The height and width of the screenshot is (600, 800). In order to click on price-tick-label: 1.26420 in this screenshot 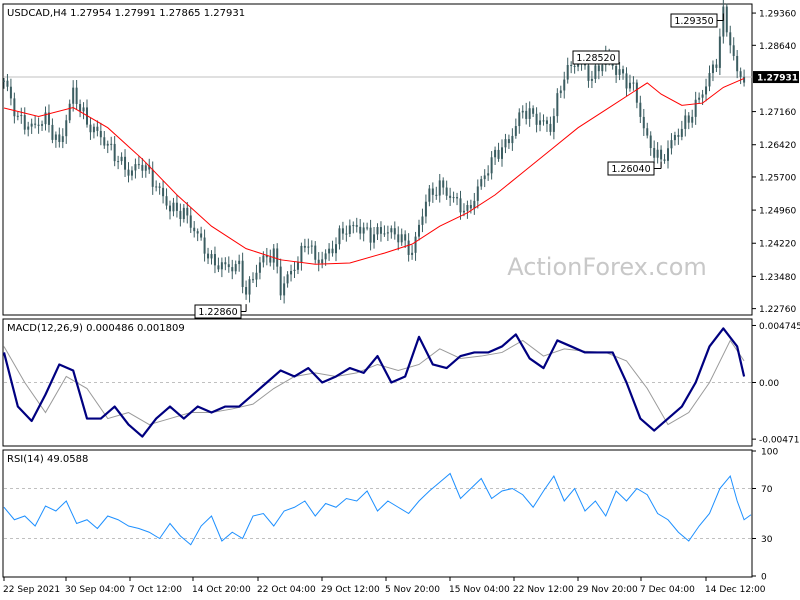, I will do `click(777, 146)`.